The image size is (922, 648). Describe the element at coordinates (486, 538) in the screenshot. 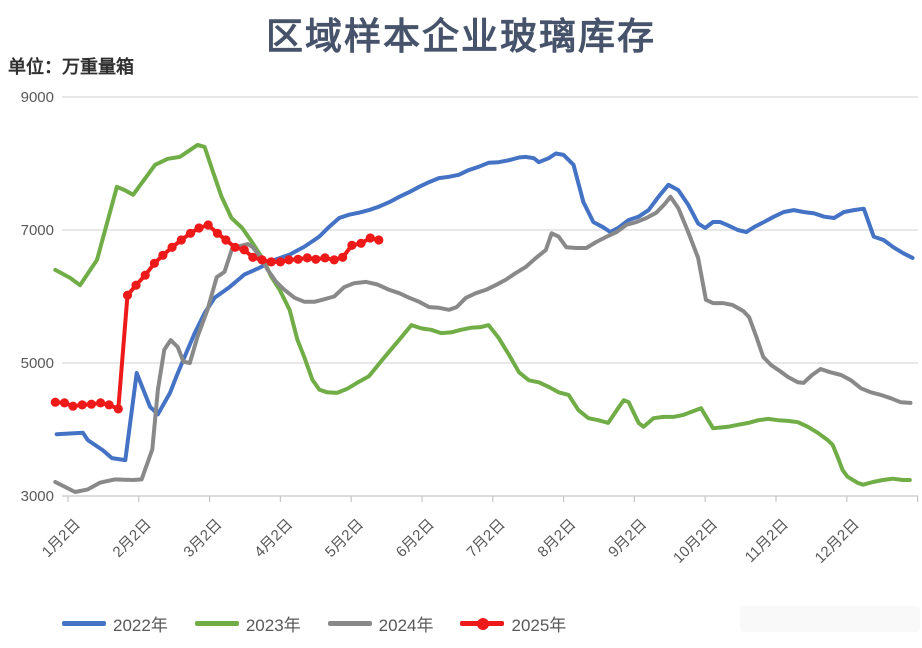

I see `x-tick-label: 7月2日` at that location.